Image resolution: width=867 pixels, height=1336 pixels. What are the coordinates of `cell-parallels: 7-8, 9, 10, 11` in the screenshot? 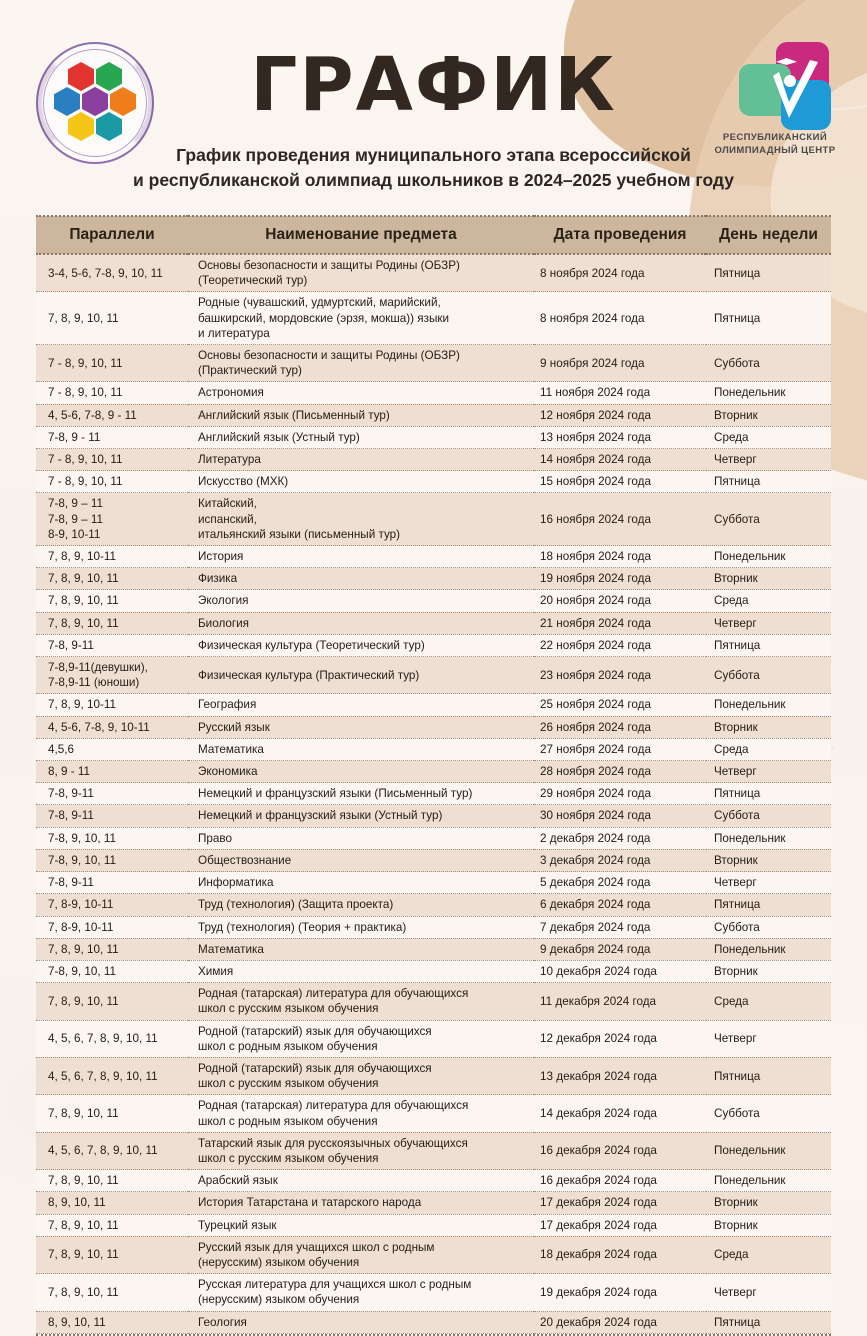 It's located at (112, 861).